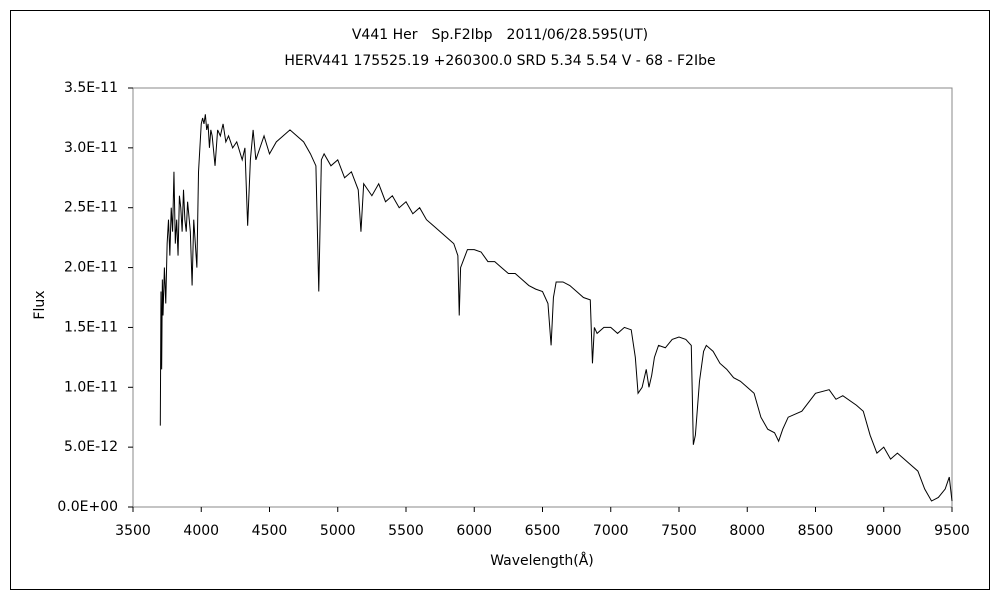 This screenshot has height=604, width=1000. What do you see at coordinates (91, 327) in the screenshot?
I see `y-tick-label: 1.5E-11` at bounding box center [91, 327].